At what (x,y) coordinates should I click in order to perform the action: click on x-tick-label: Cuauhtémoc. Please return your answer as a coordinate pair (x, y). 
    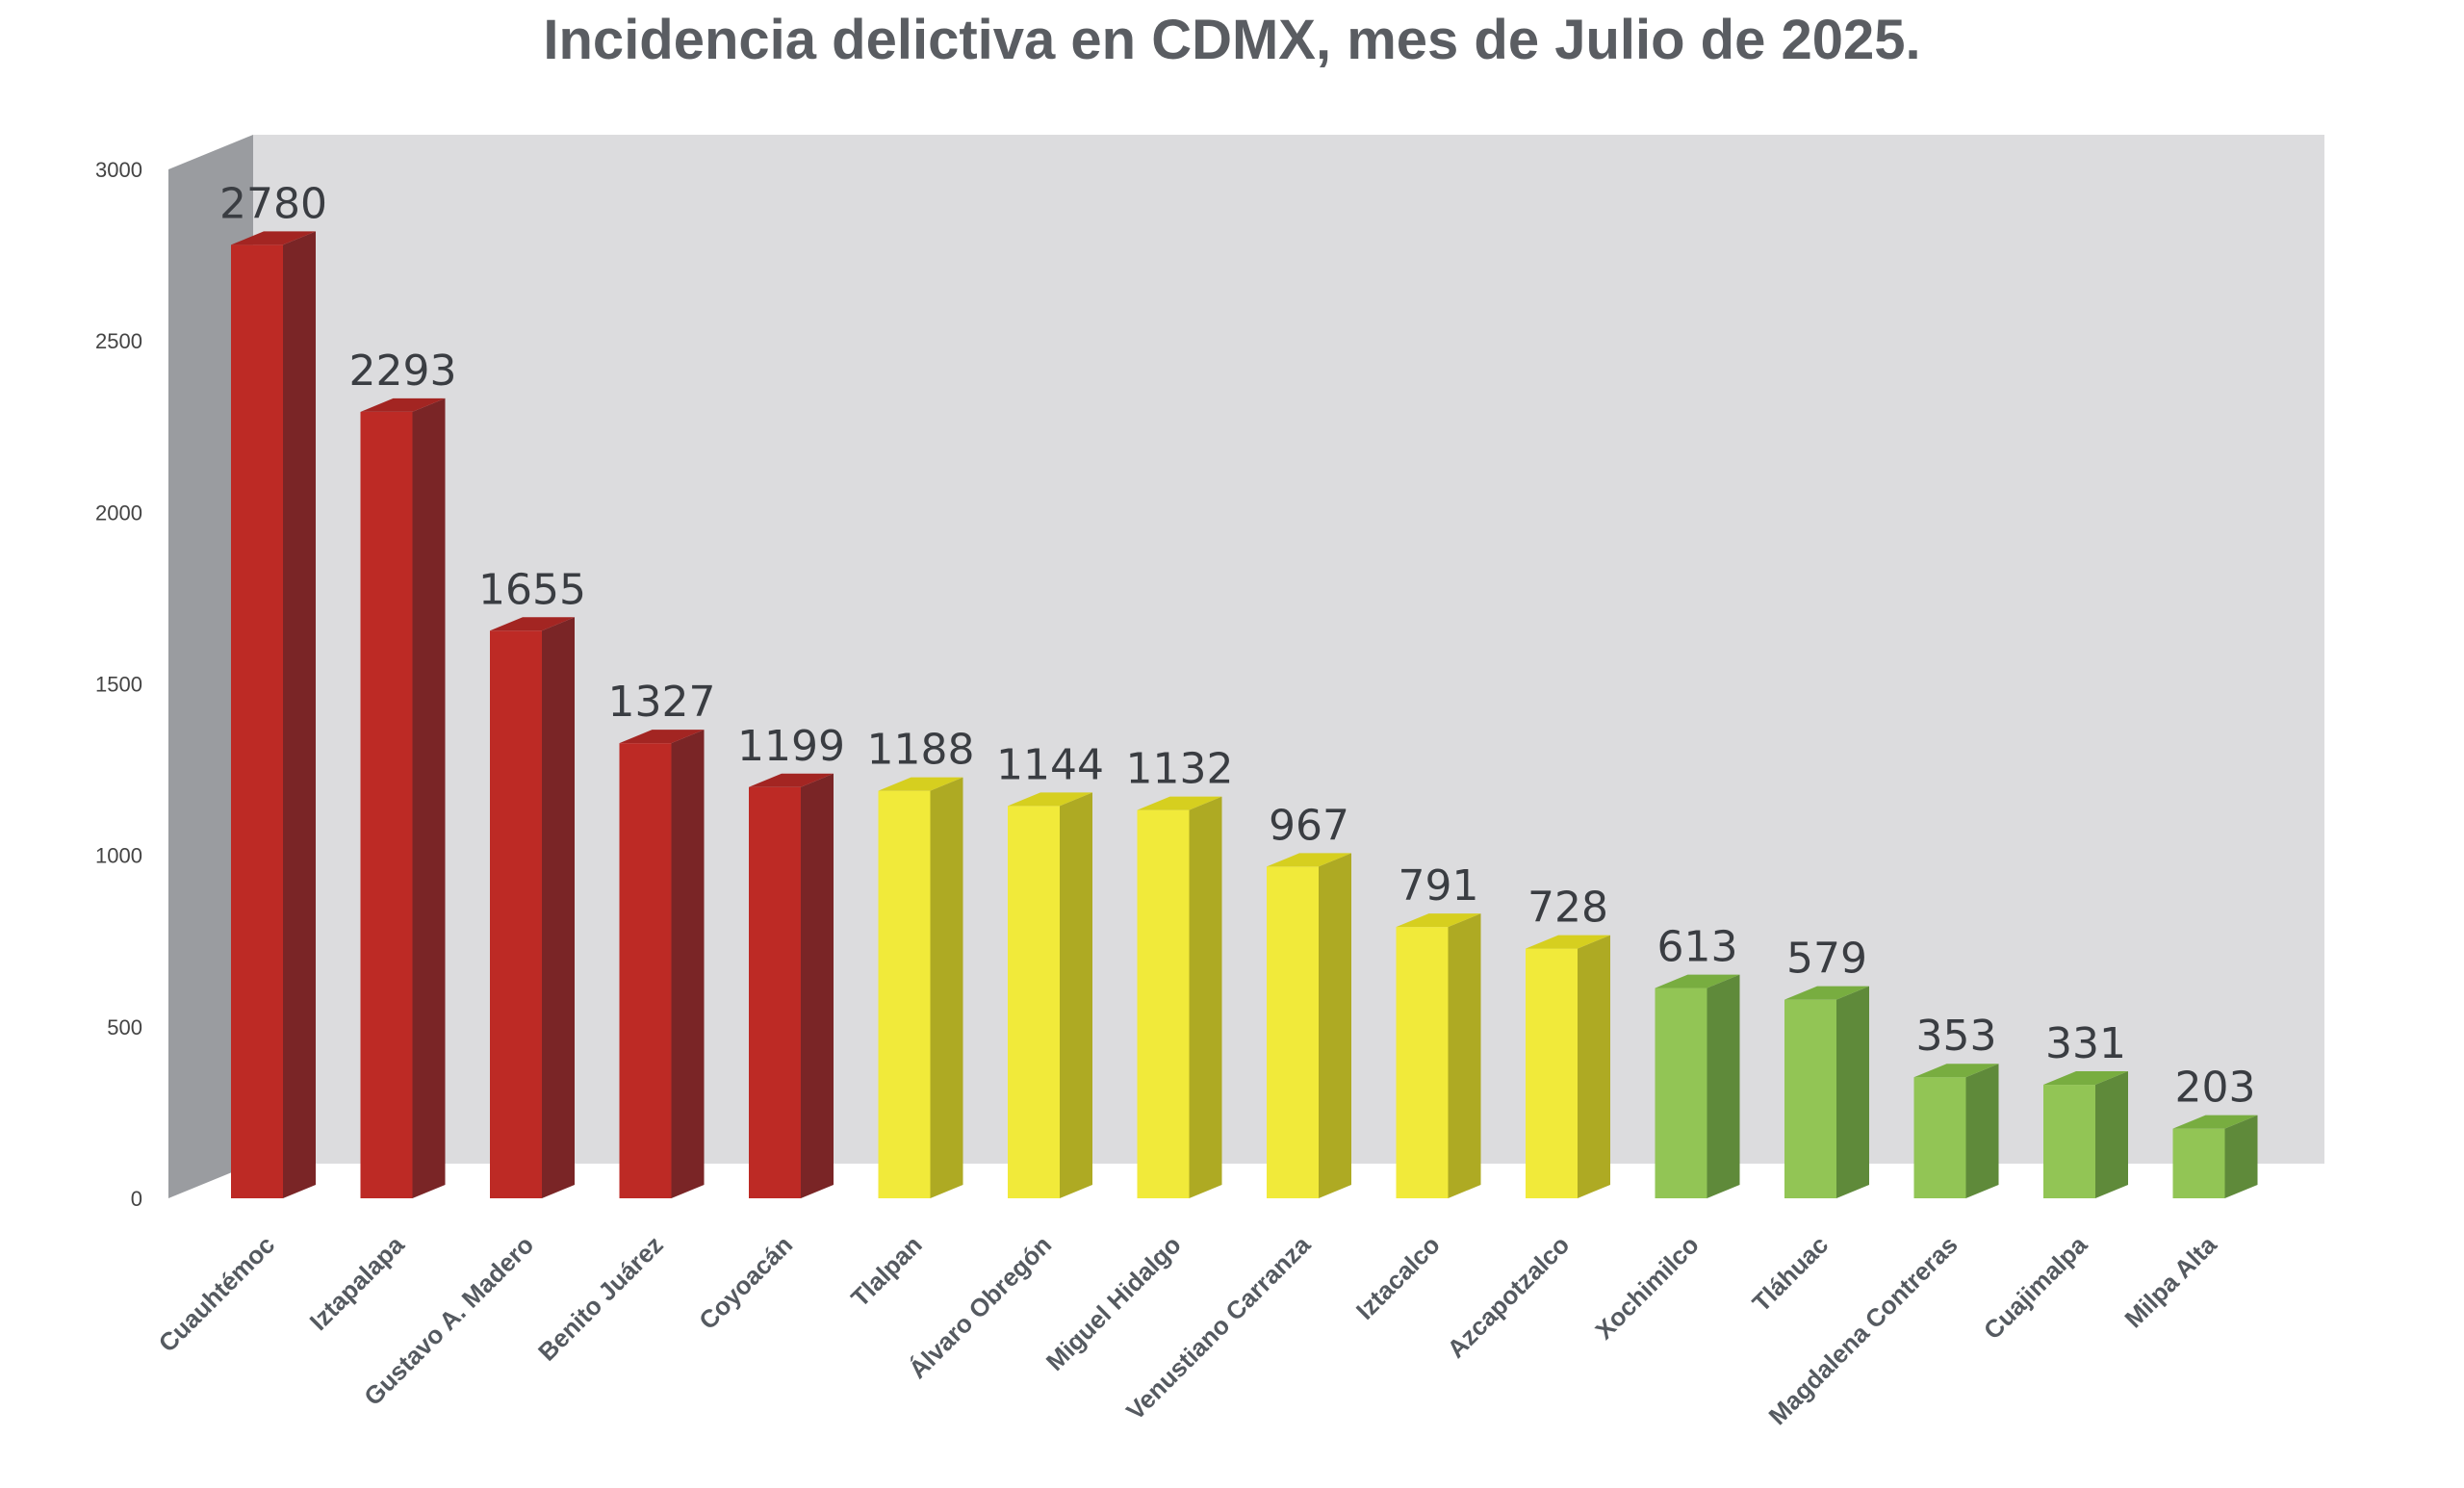
    Looking at the image, I should click on (217, 1294).